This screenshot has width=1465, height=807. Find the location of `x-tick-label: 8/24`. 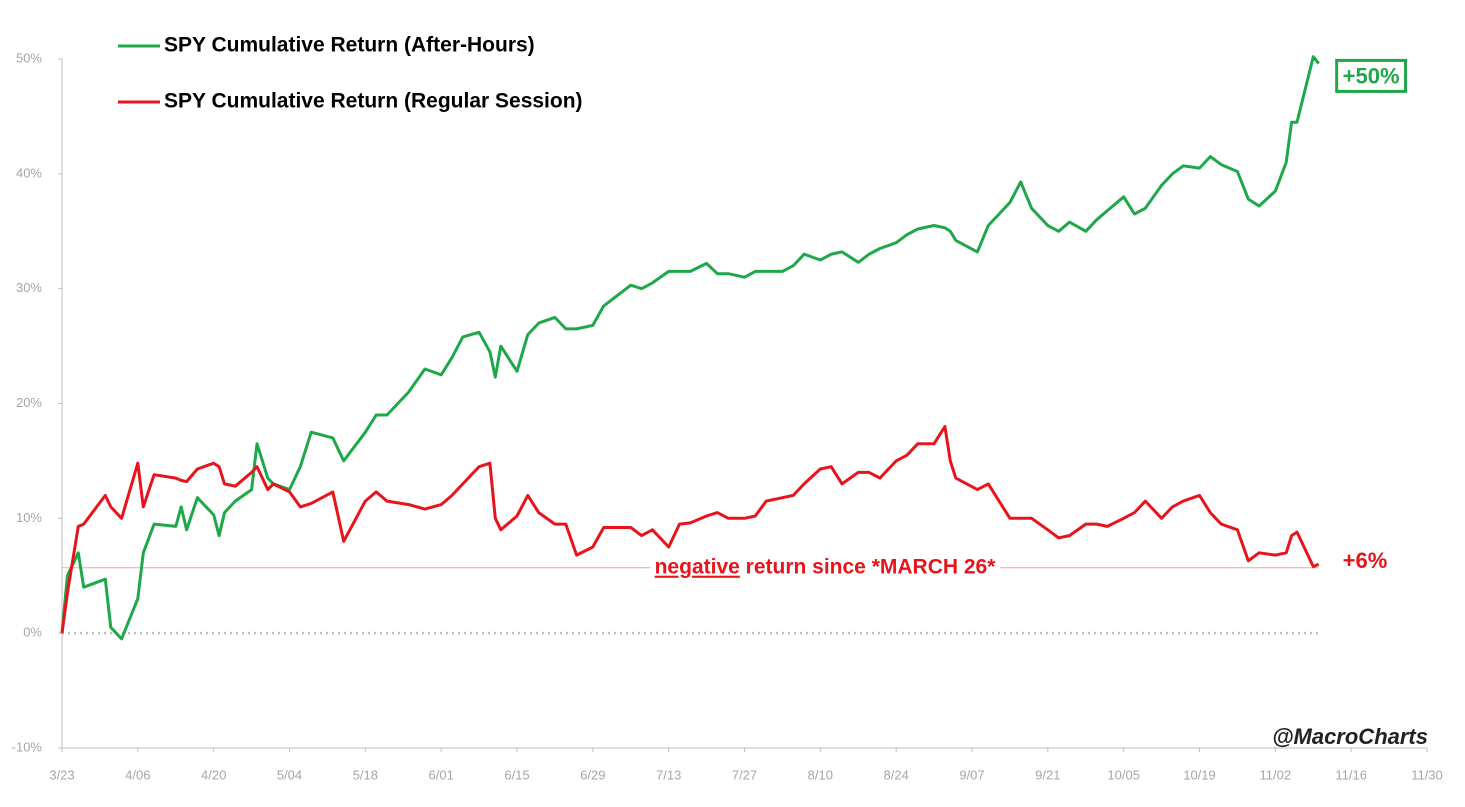

x-tick-label: 8/24 is located at coordinates (896, 774).